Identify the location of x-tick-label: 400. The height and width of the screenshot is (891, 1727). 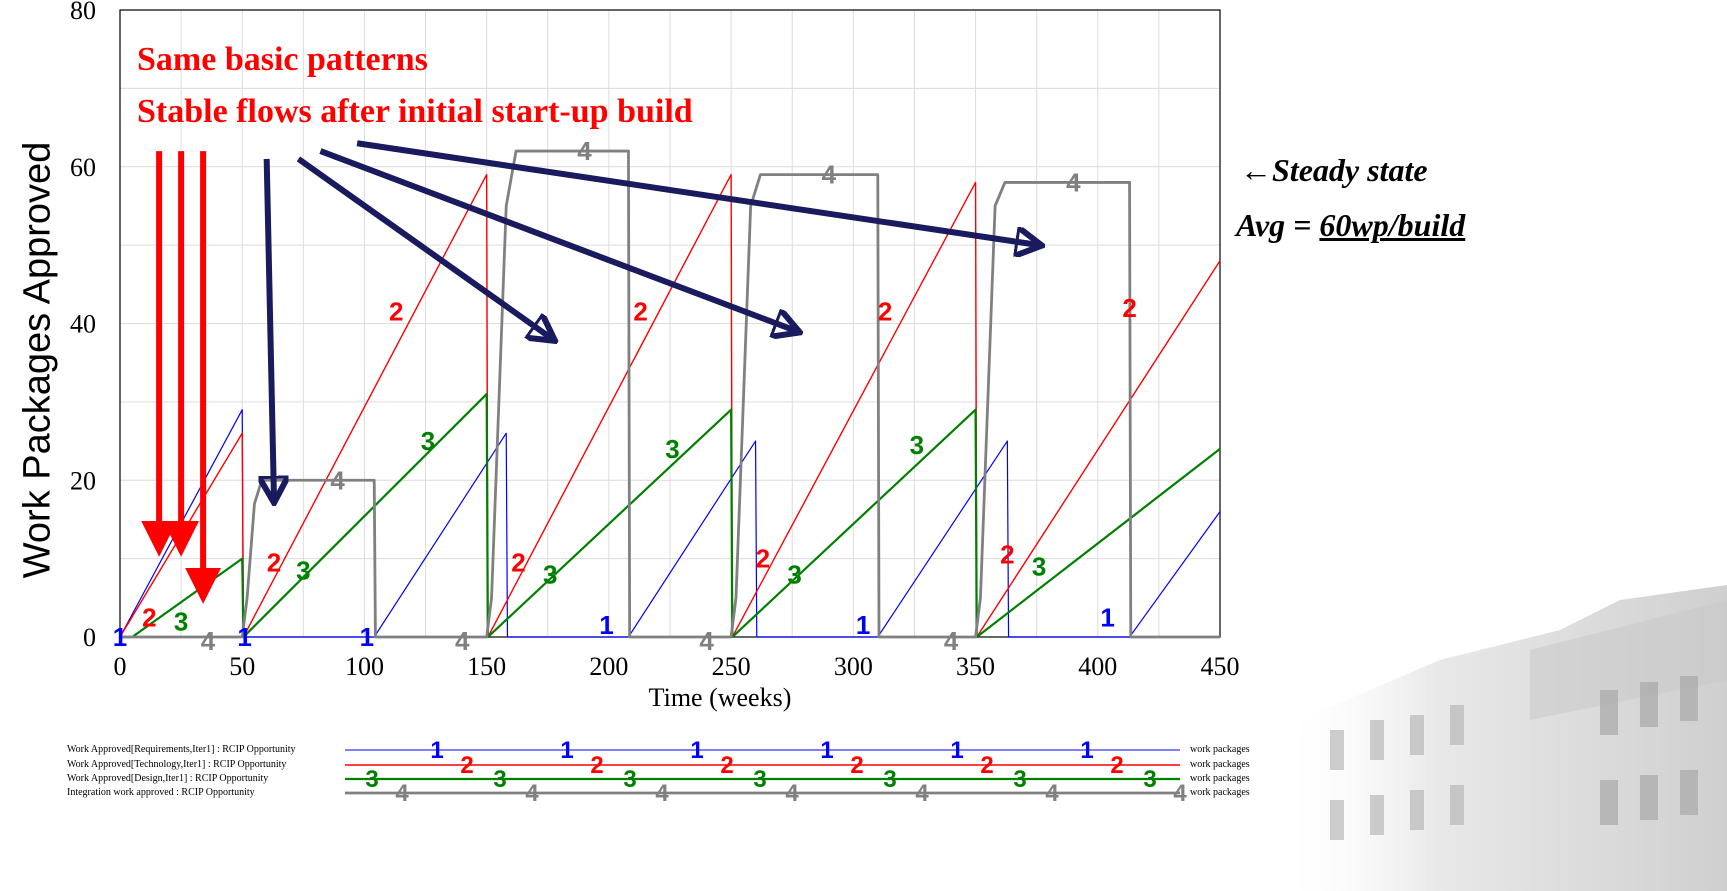
(1097, 666).